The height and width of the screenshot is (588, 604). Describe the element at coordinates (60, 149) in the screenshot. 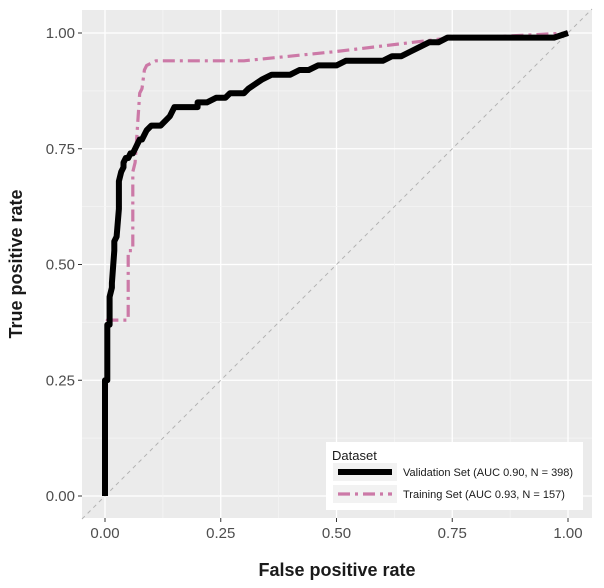

I see `y-tick-label: 0.75` at that location.